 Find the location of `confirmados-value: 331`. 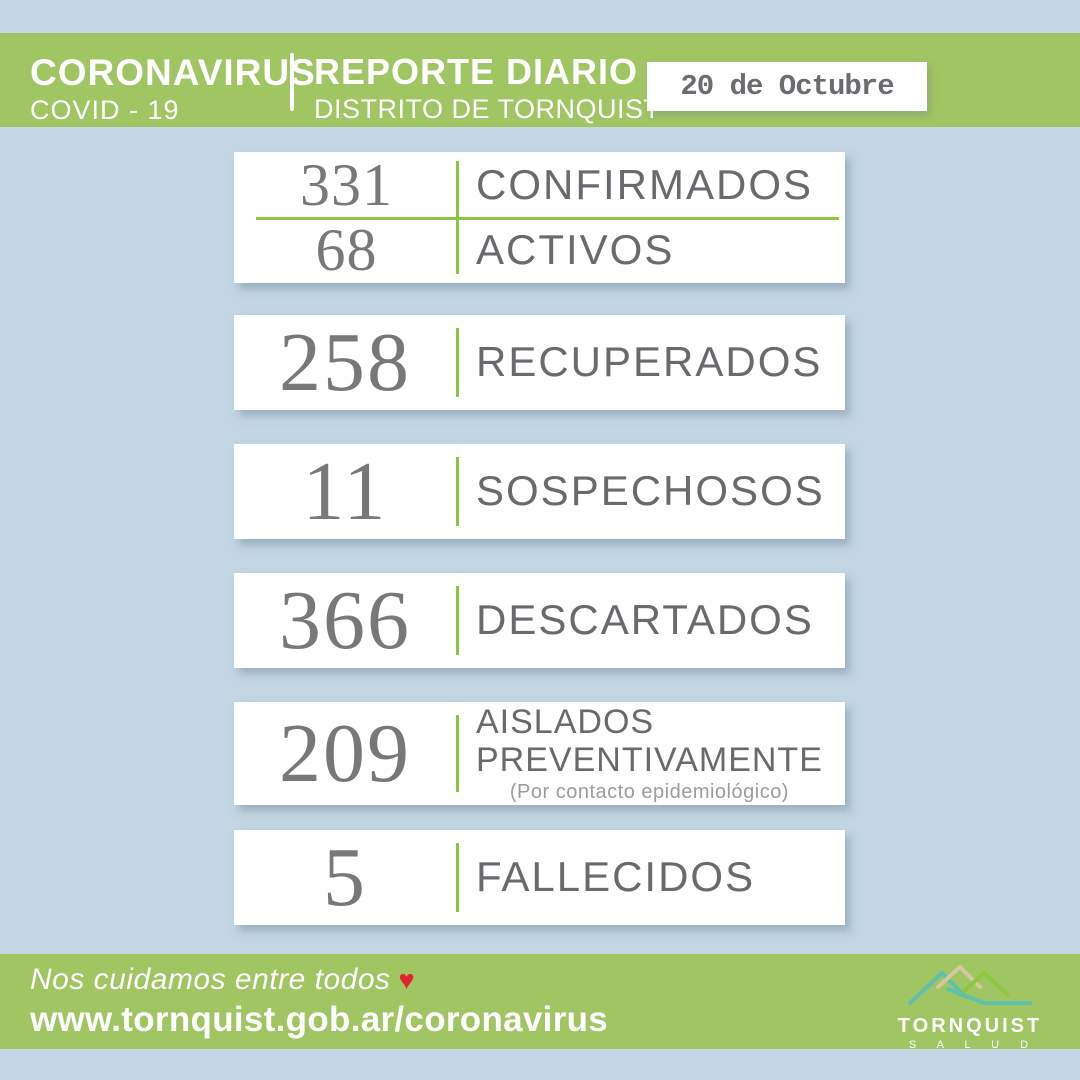

confirmados-value: 331 is located at coordinates (346, 184).